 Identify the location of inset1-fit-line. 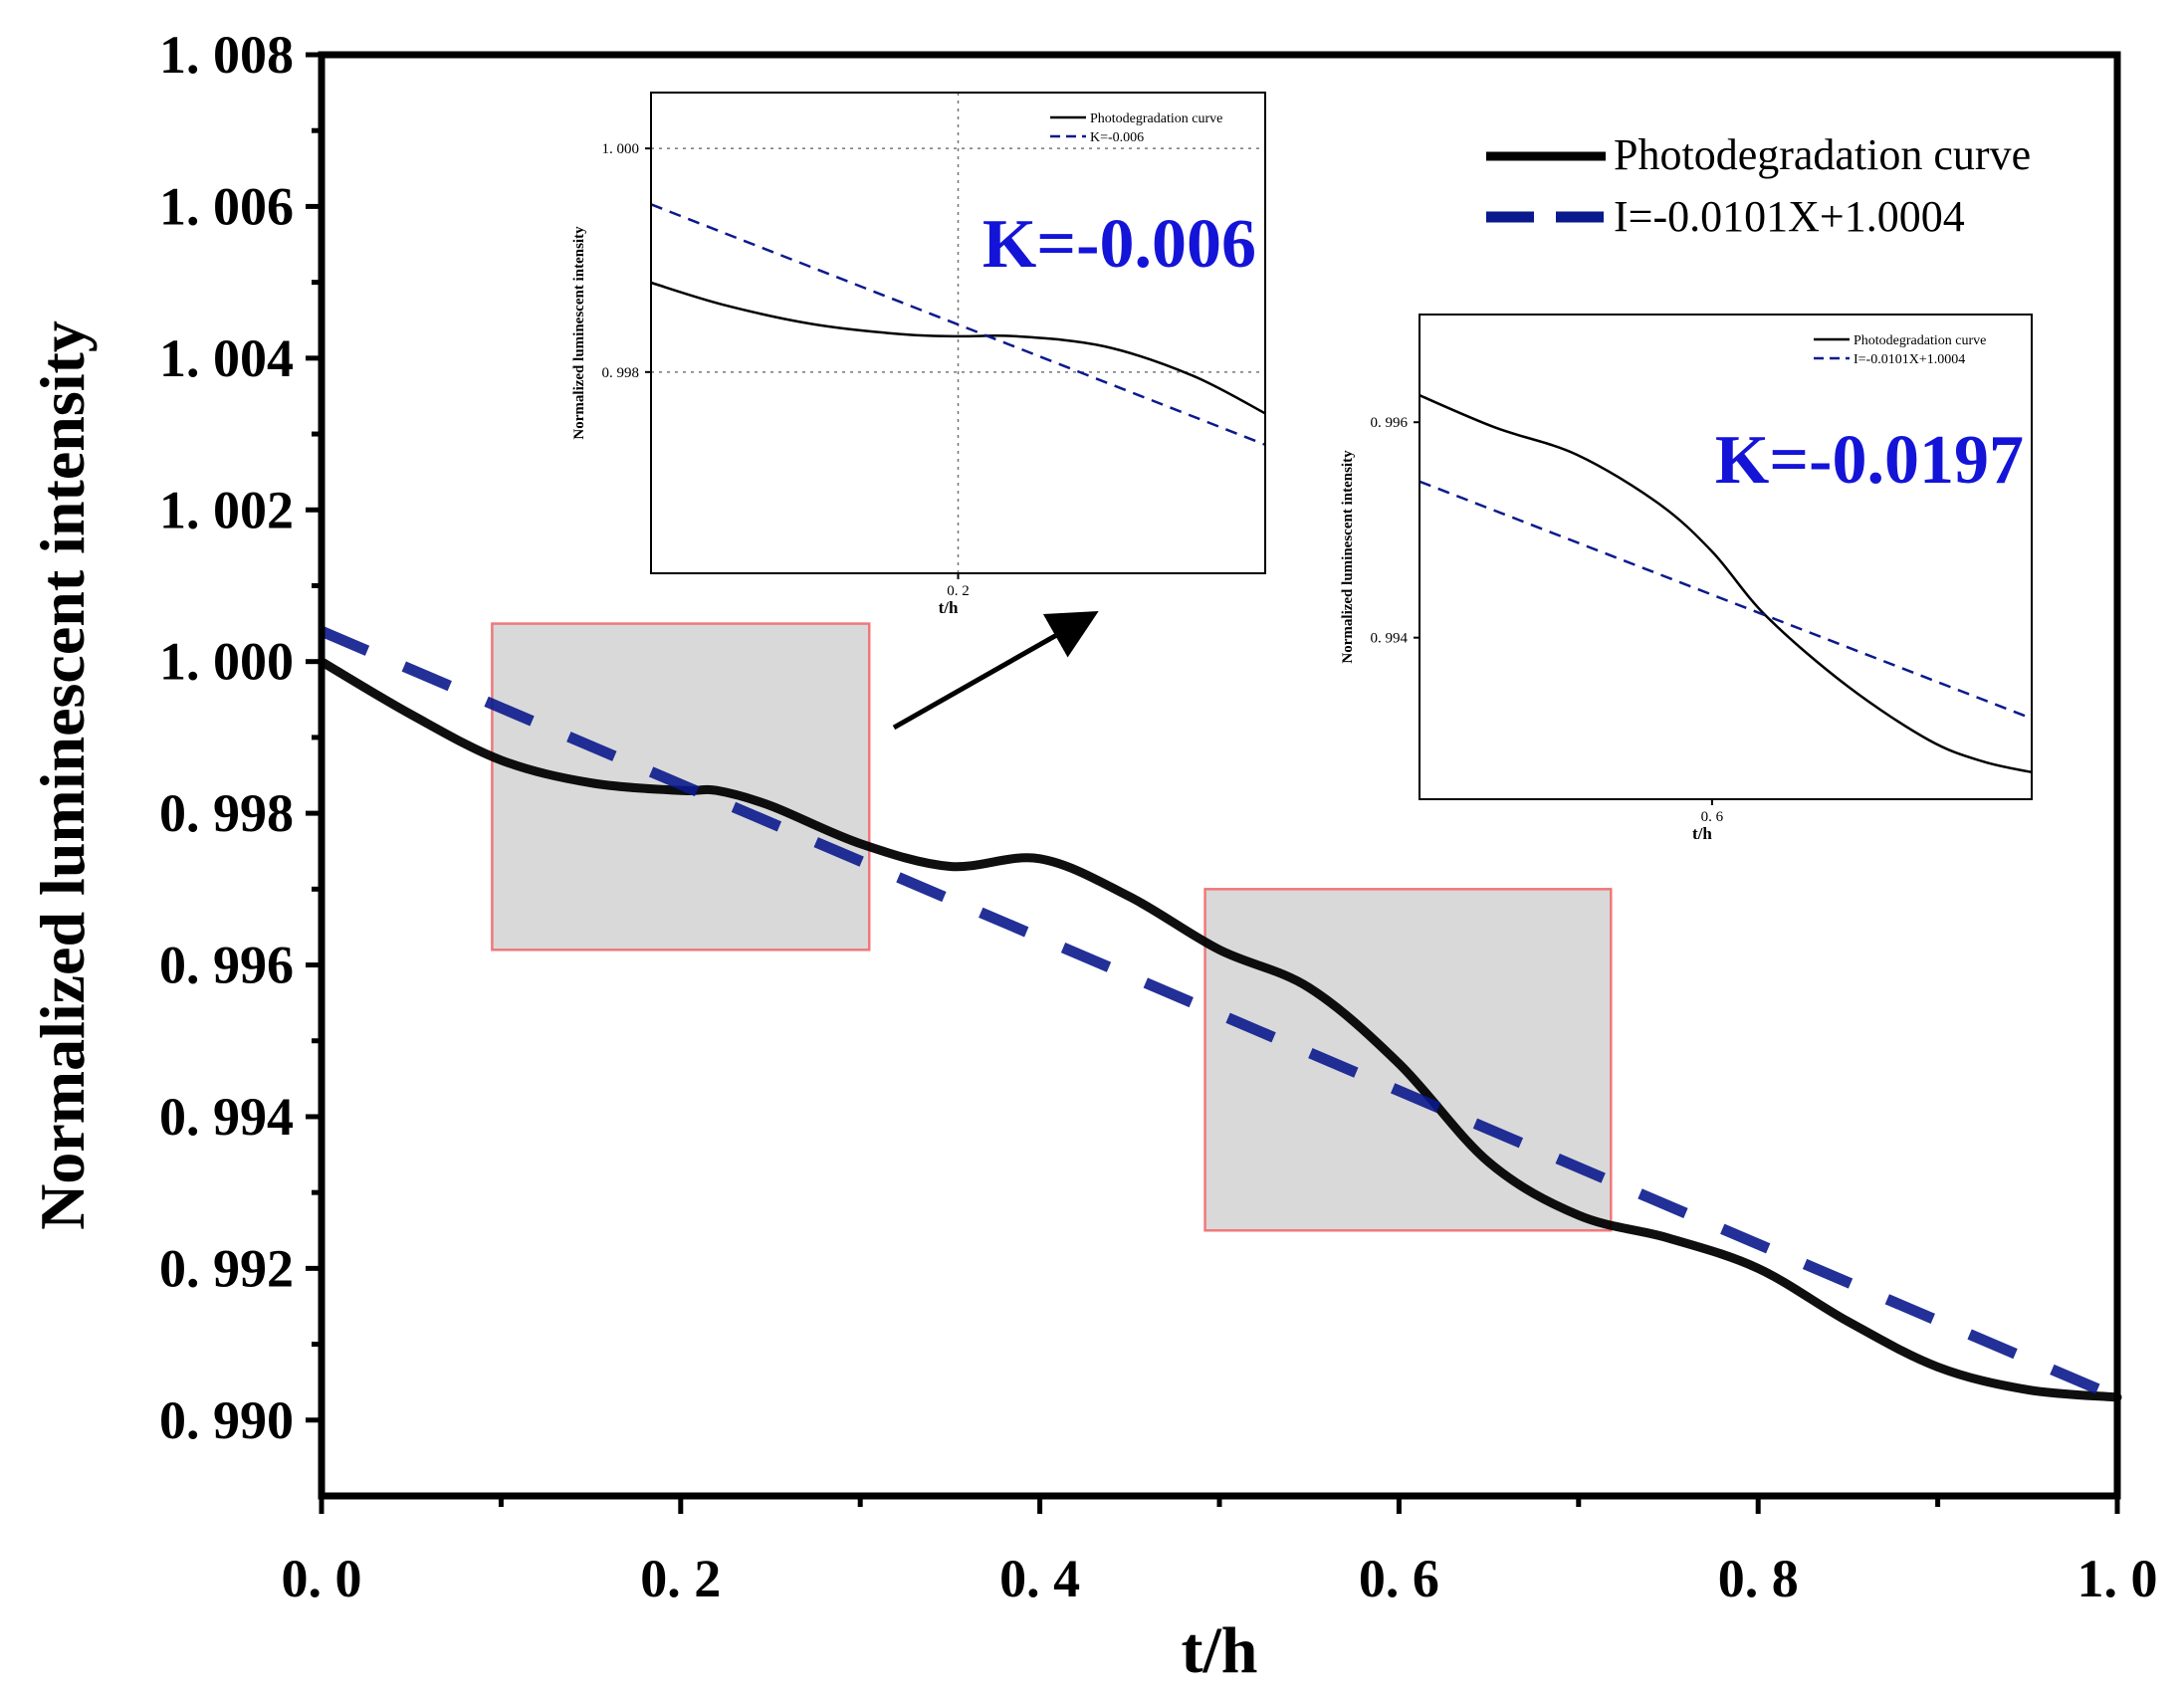
(958, 324).